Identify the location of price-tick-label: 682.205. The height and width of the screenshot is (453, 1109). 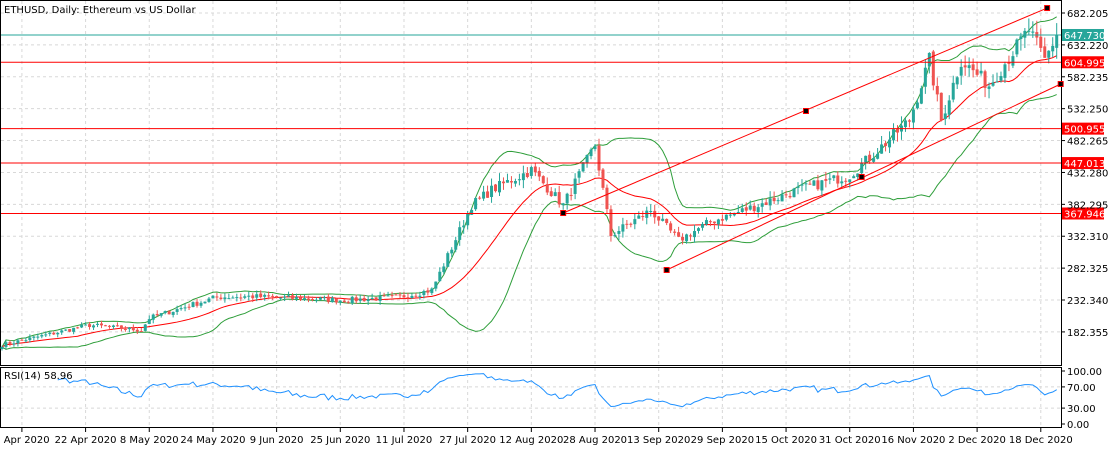
(1087, 14).